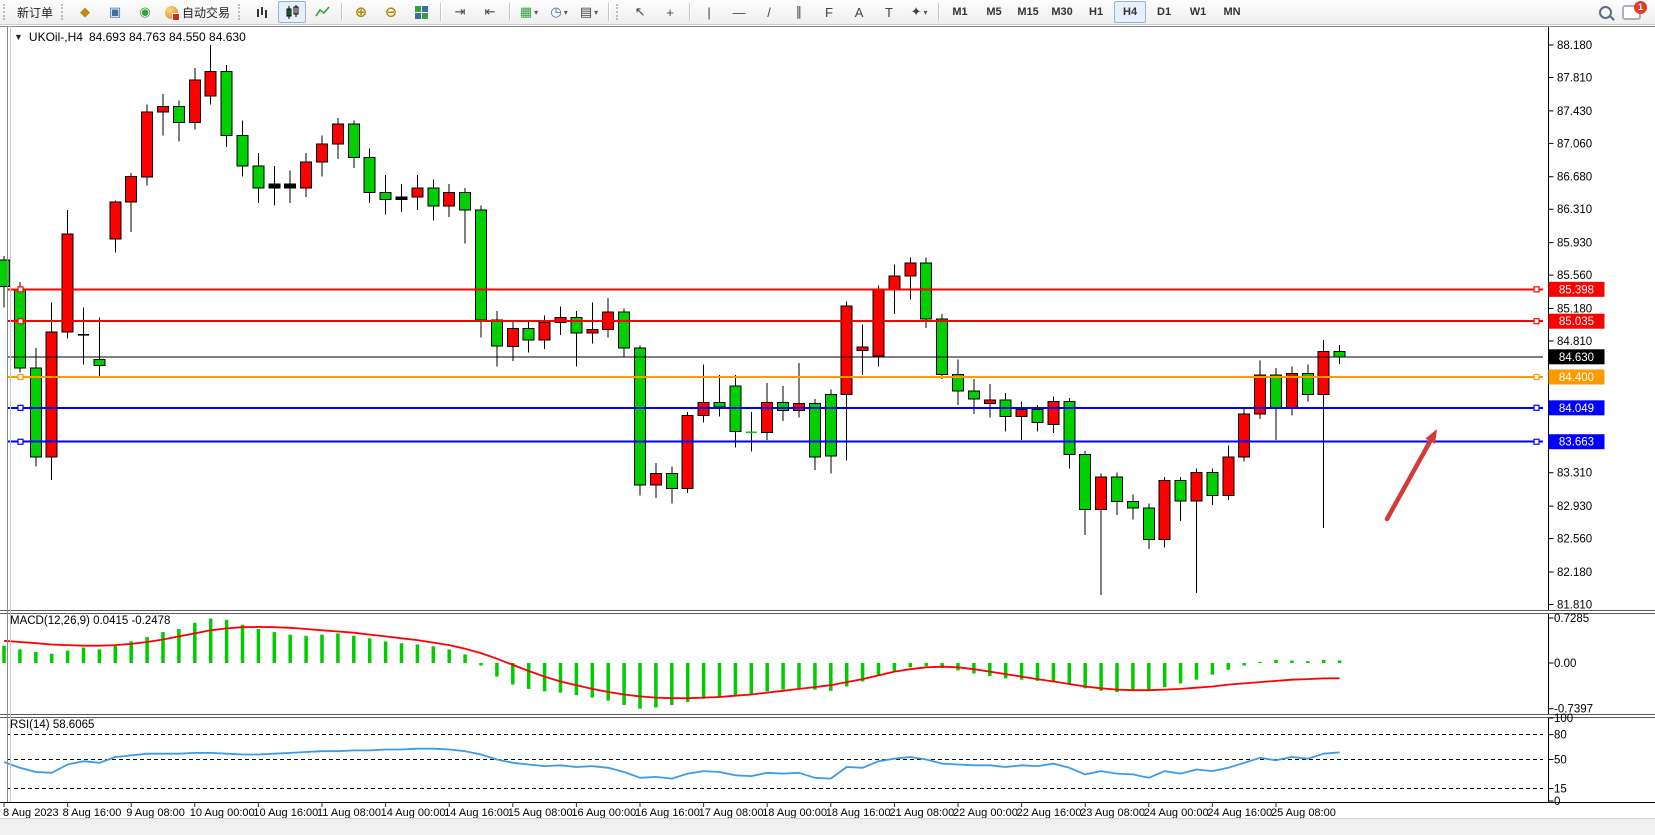  I want to click on timeframe-H4: H4, so click(1130, 12).